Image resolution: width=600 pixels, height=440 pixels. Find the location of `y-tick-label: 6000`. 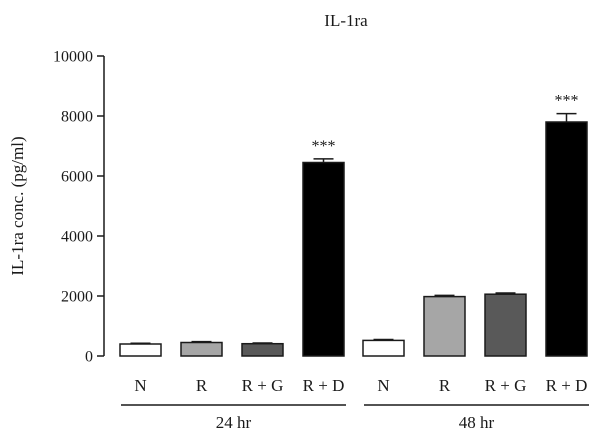

y-tick-label: 6000 is located at coordinates (77, 177).